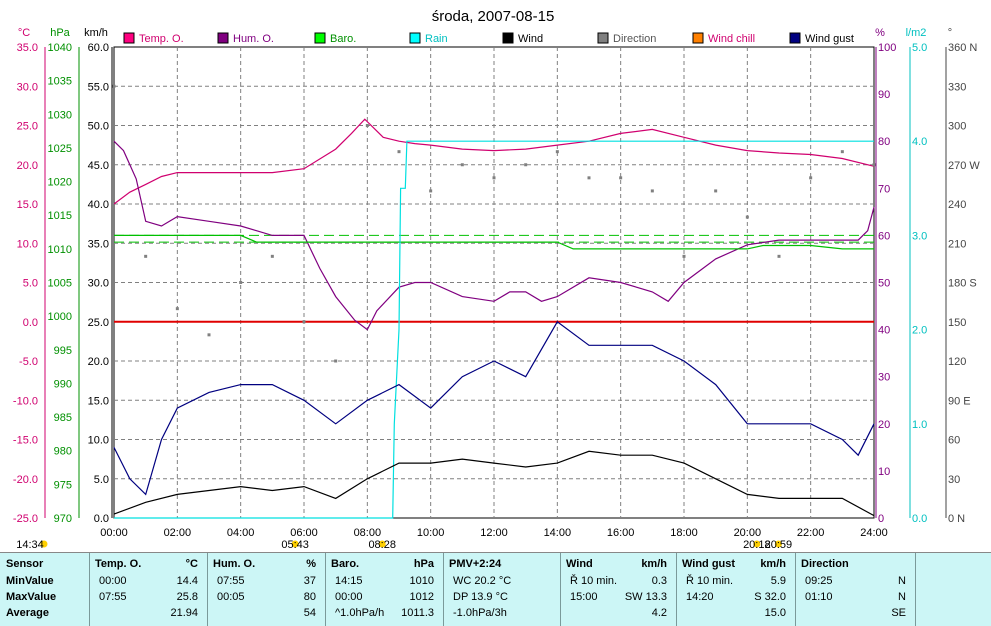 The width and height of the screenshot is (991, 626). I want to click on x-tick-label: 20:00, so click(748, 533).